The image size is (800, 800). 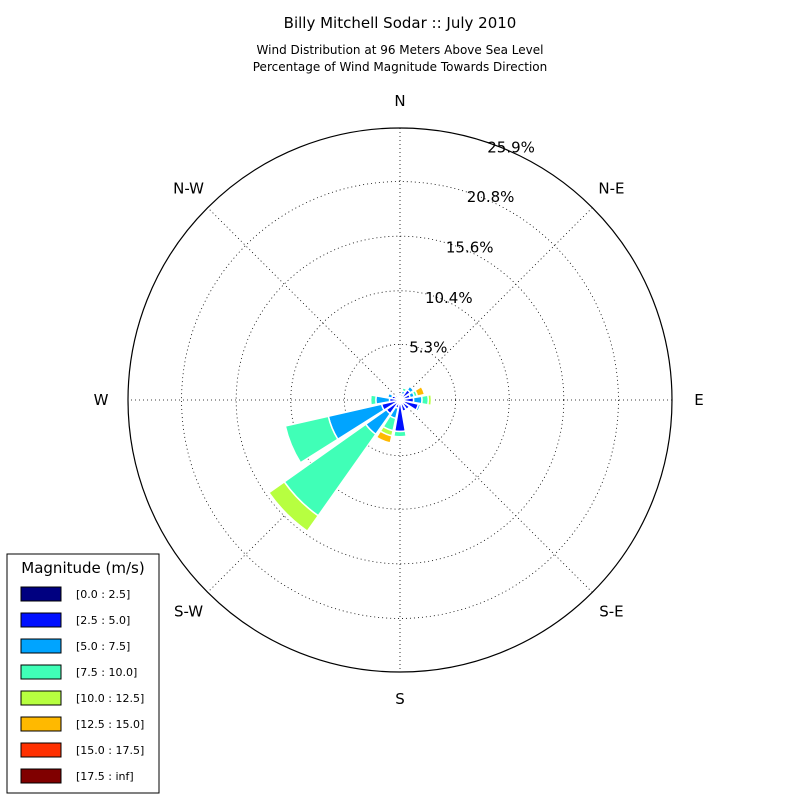 I want to click on legend-label: [17.5 : inf], so click(x=105, y=776).